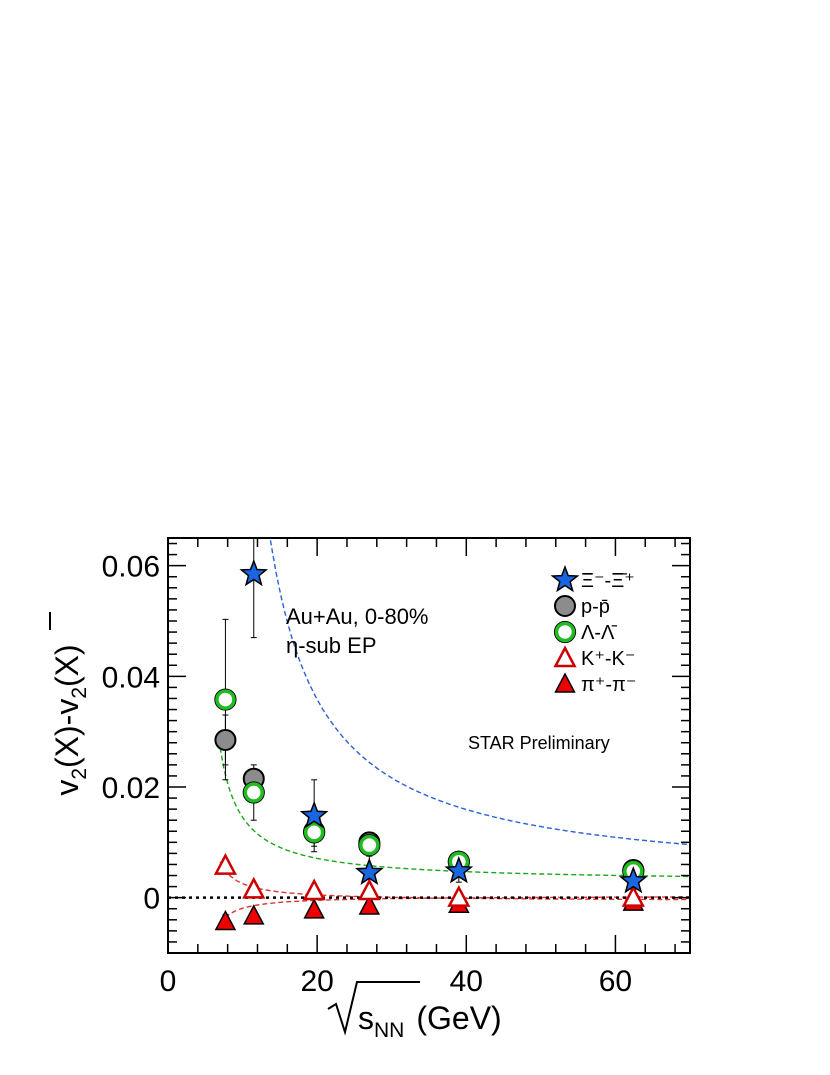  I want to click on preliminary-annotation: STAR Preliminary, so click(539, 743).